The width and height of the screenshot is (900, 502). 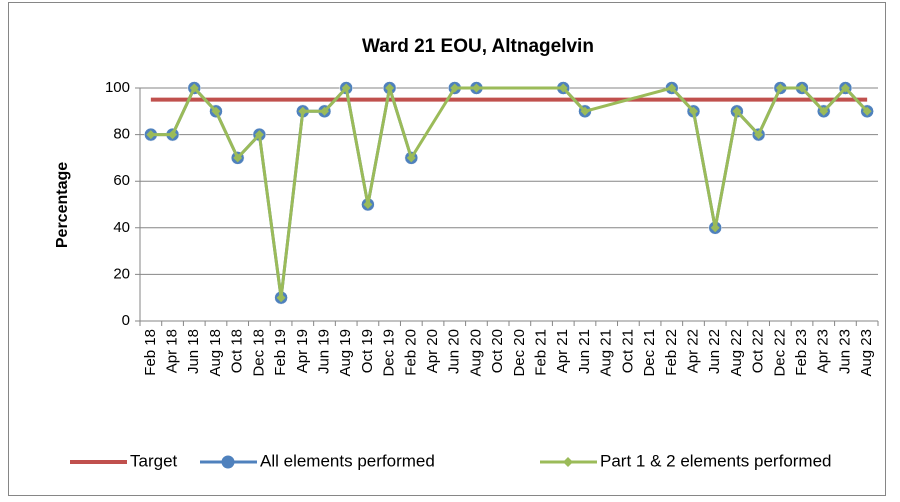 I want to click on x-tick-label: Dec 22, so click(x=779, y=353).